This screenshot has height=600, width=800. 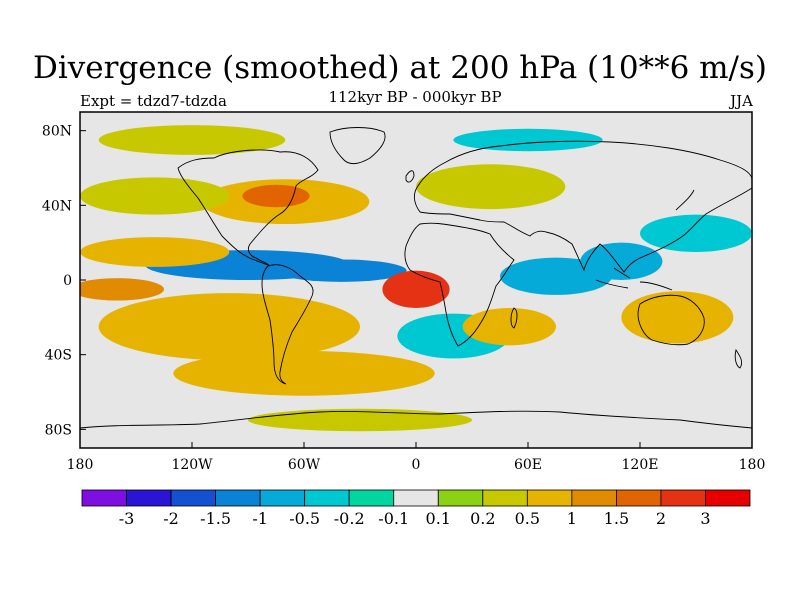 What do you see at coordinates (215, 518) in the screenshot?
I see `colorbar-label-2: -1.5` at bounding box center [215, 518].